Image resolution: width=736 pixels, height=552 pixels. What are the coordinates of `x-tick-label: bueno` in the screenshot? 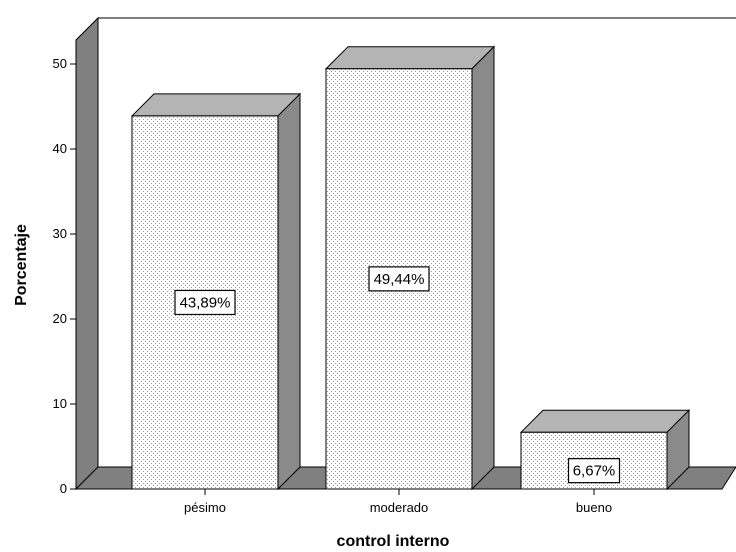 It's located at (594, 507).